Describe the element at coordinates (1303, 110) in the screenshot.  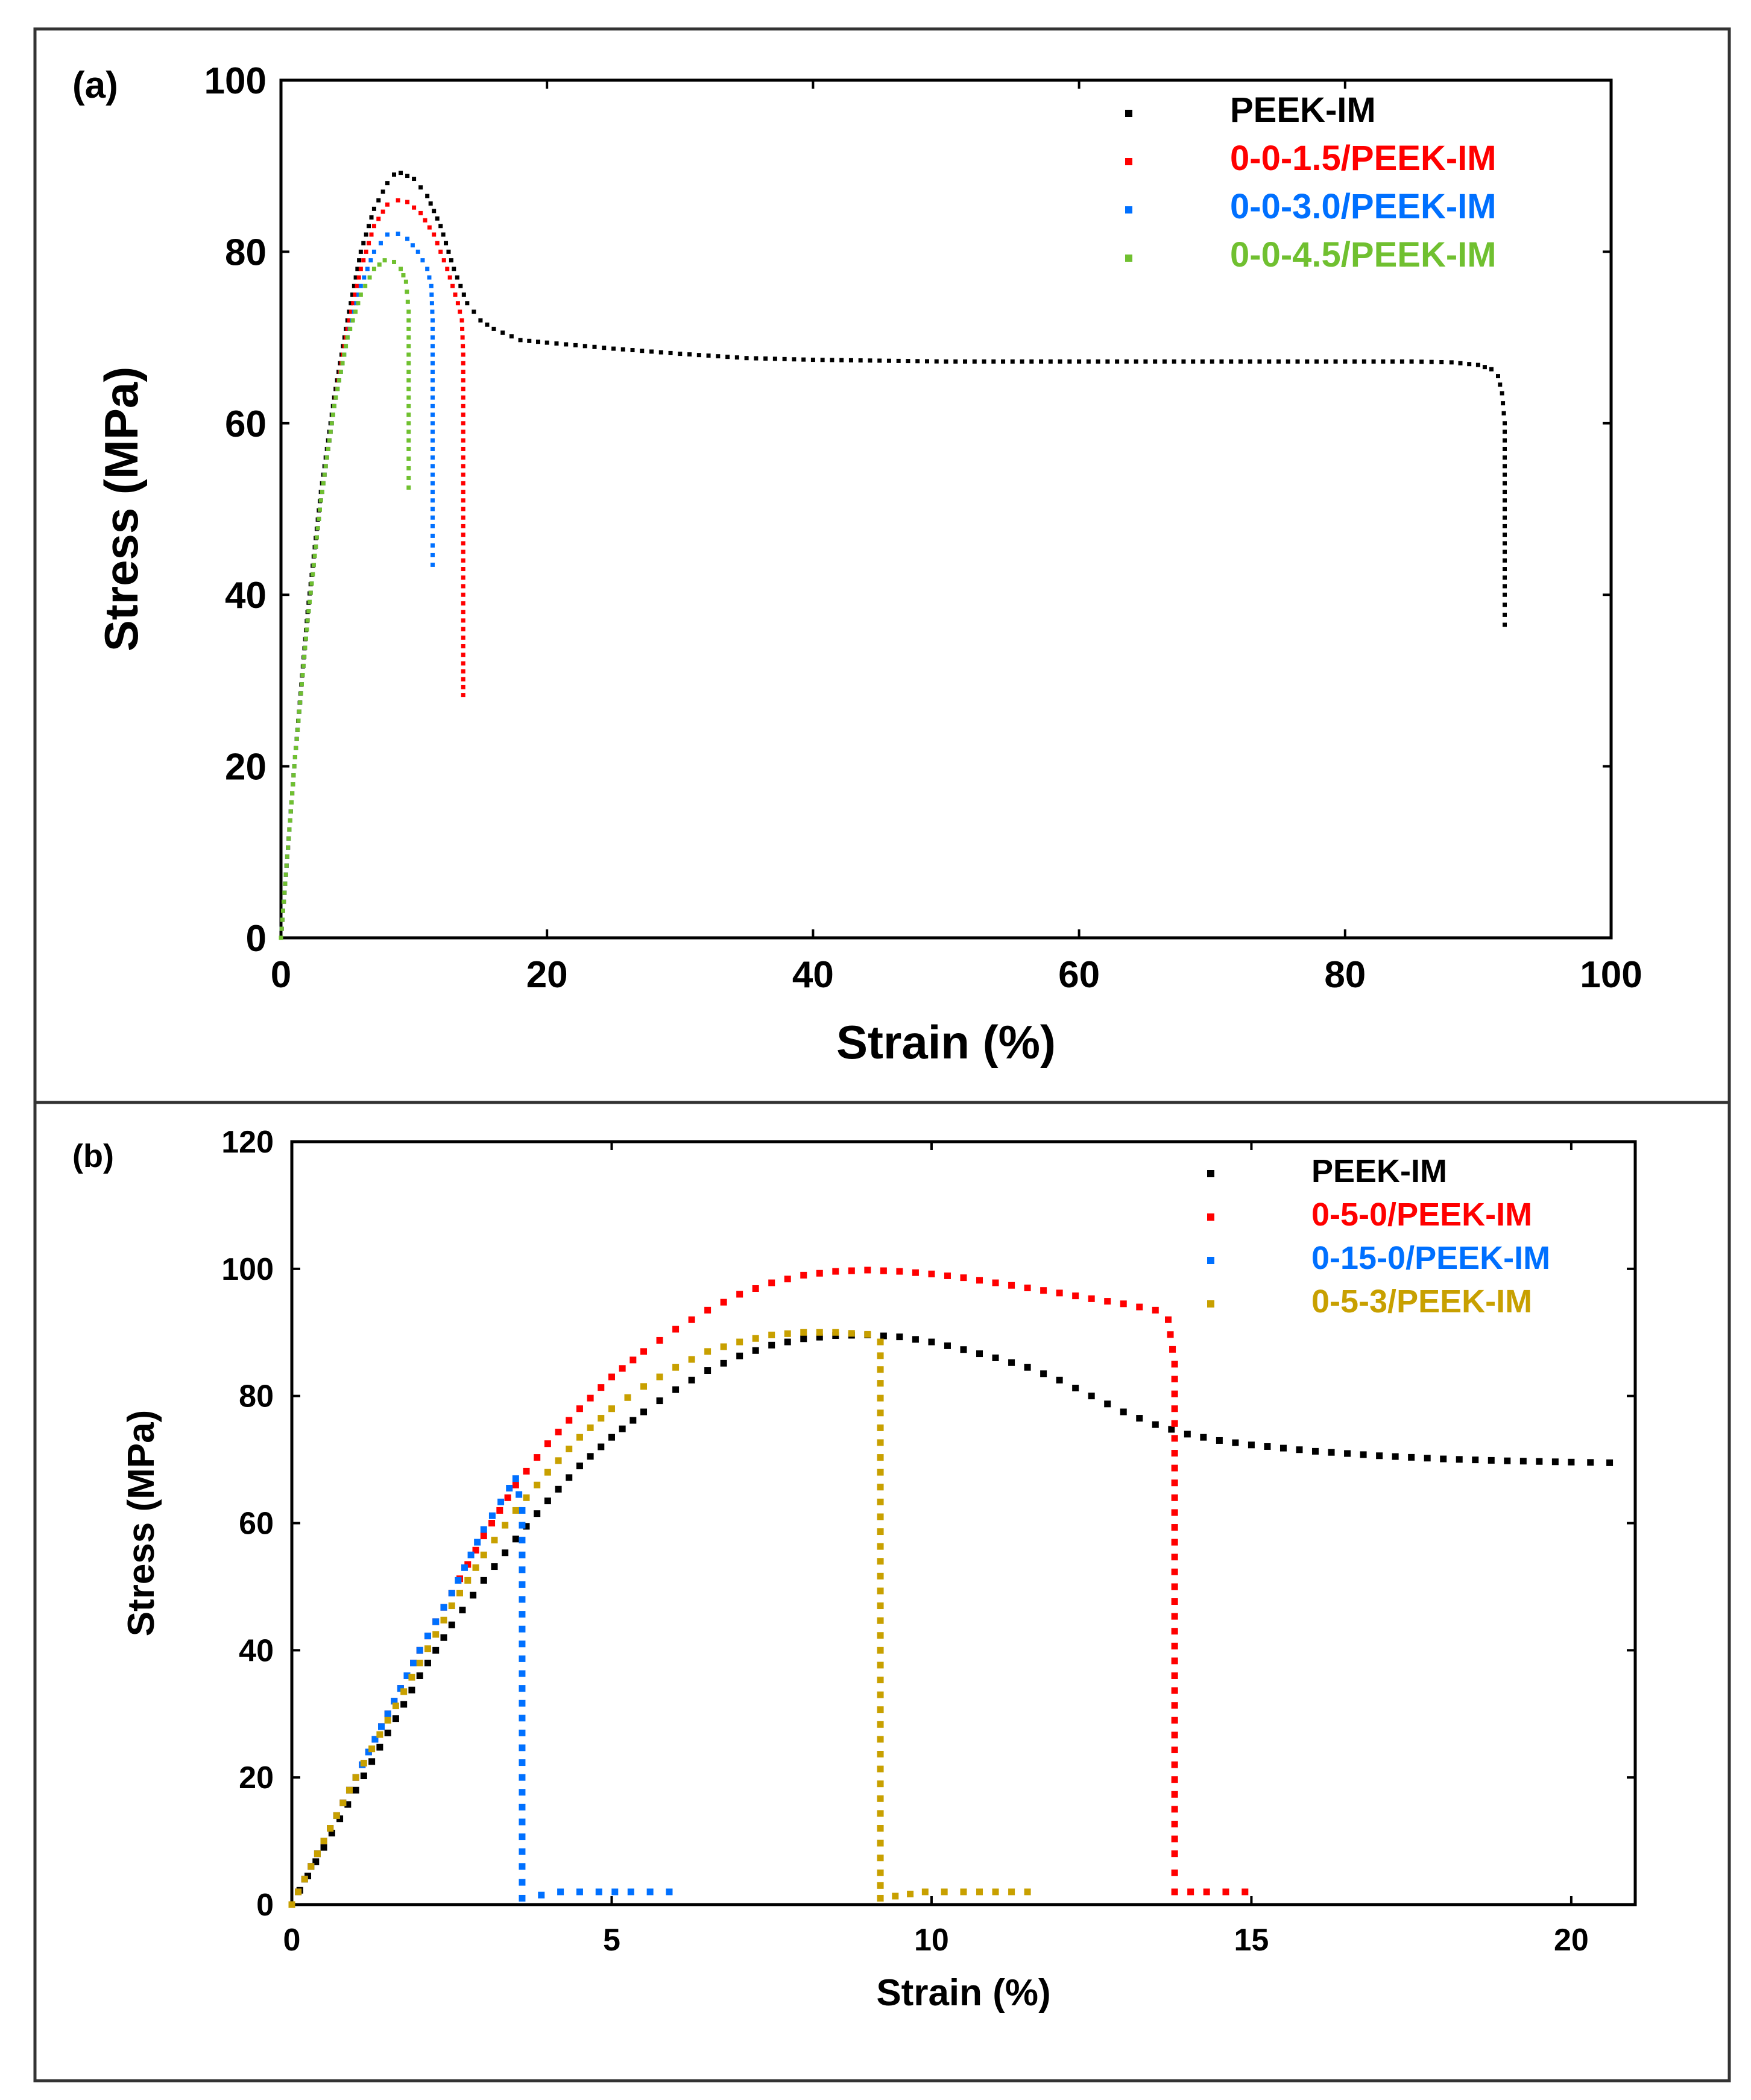
I see `legend-label: PEEK-IM` at that location.